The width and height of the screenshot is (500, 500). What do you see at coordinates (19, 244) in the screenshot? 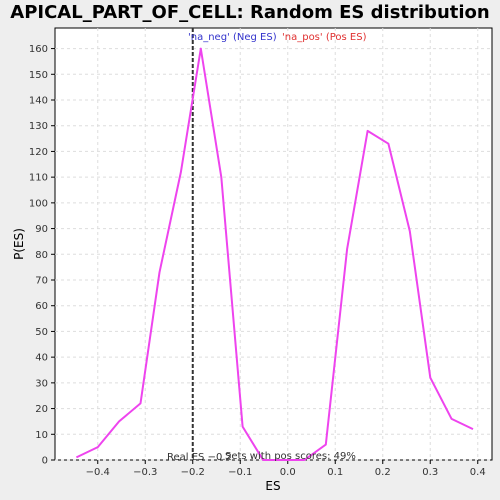
I see `y-axis-label: P(ES)` at bounding box center [19, 244].